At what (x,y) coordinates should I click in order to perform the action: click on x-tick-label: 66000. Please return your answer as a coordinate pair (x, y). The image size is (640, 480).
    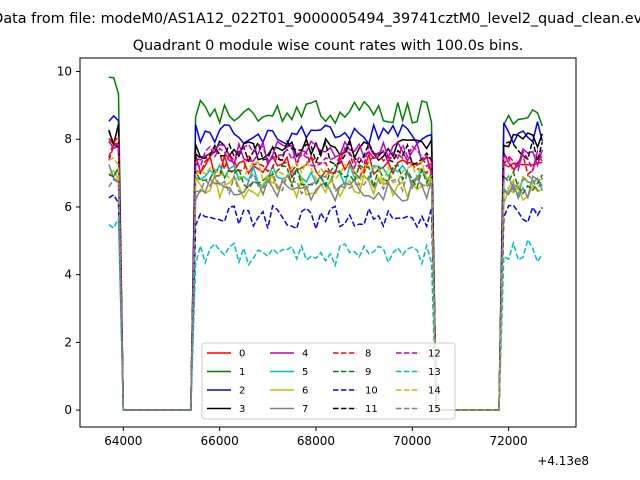
    Looking at the image, I should click on (220, 441).